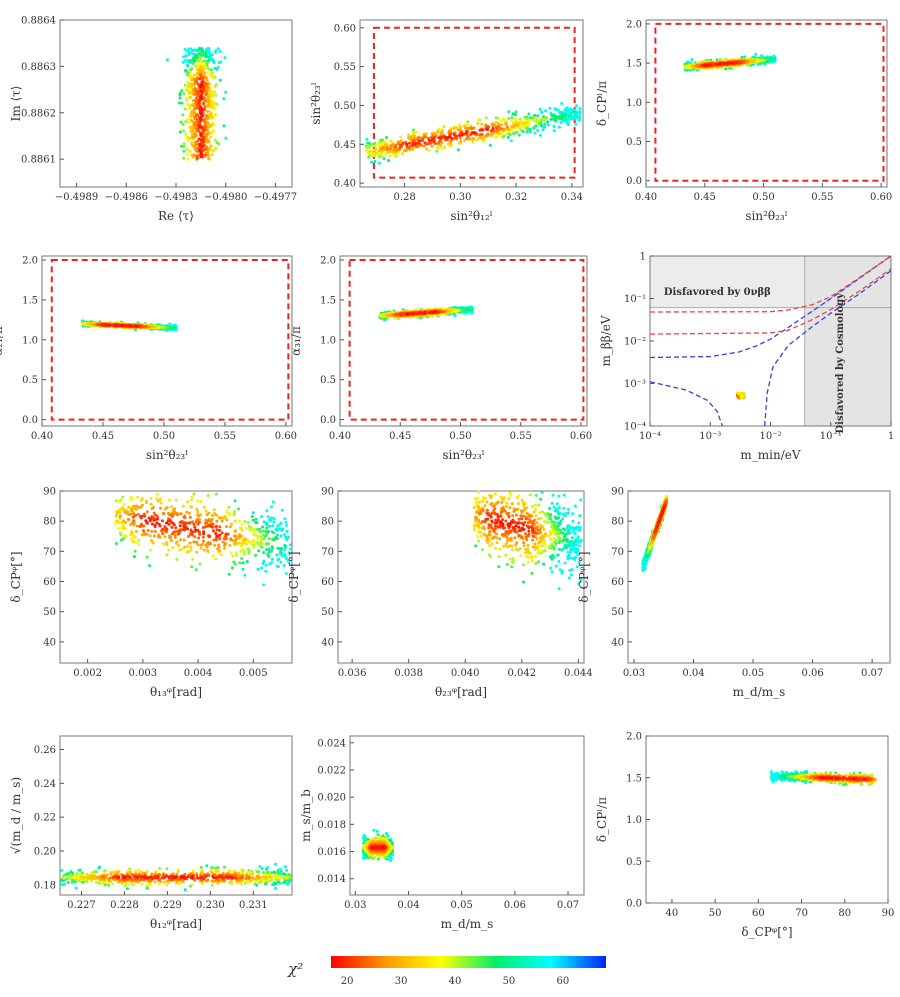  Describe the element at coordinates (164, 436) in the screenshot. I see `x-tick-label: 0.50` at that location.